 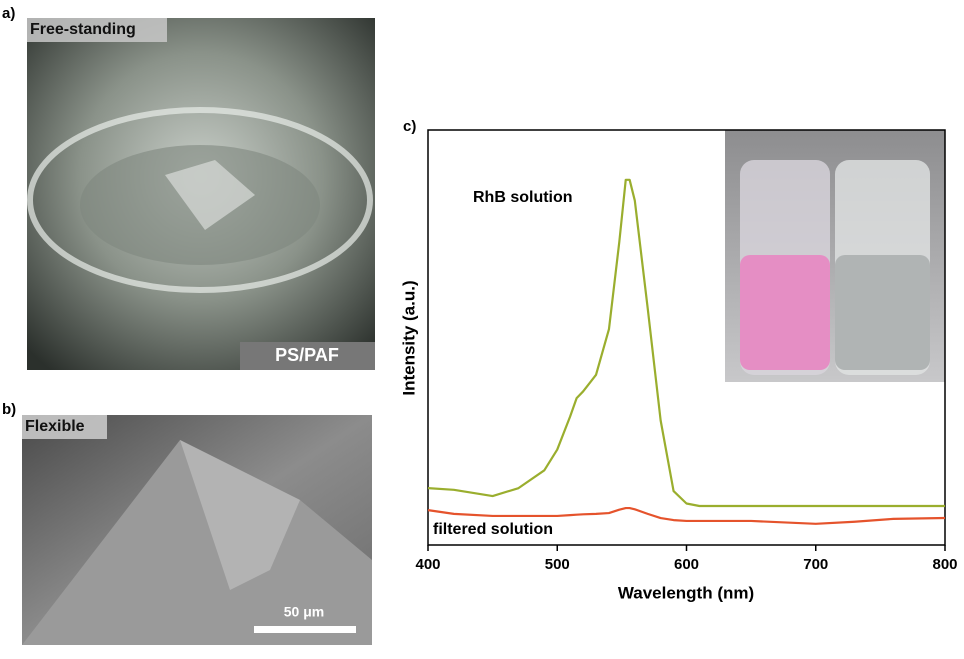 I want to click on annotation: filtered solution, so click(x=493, y=529).